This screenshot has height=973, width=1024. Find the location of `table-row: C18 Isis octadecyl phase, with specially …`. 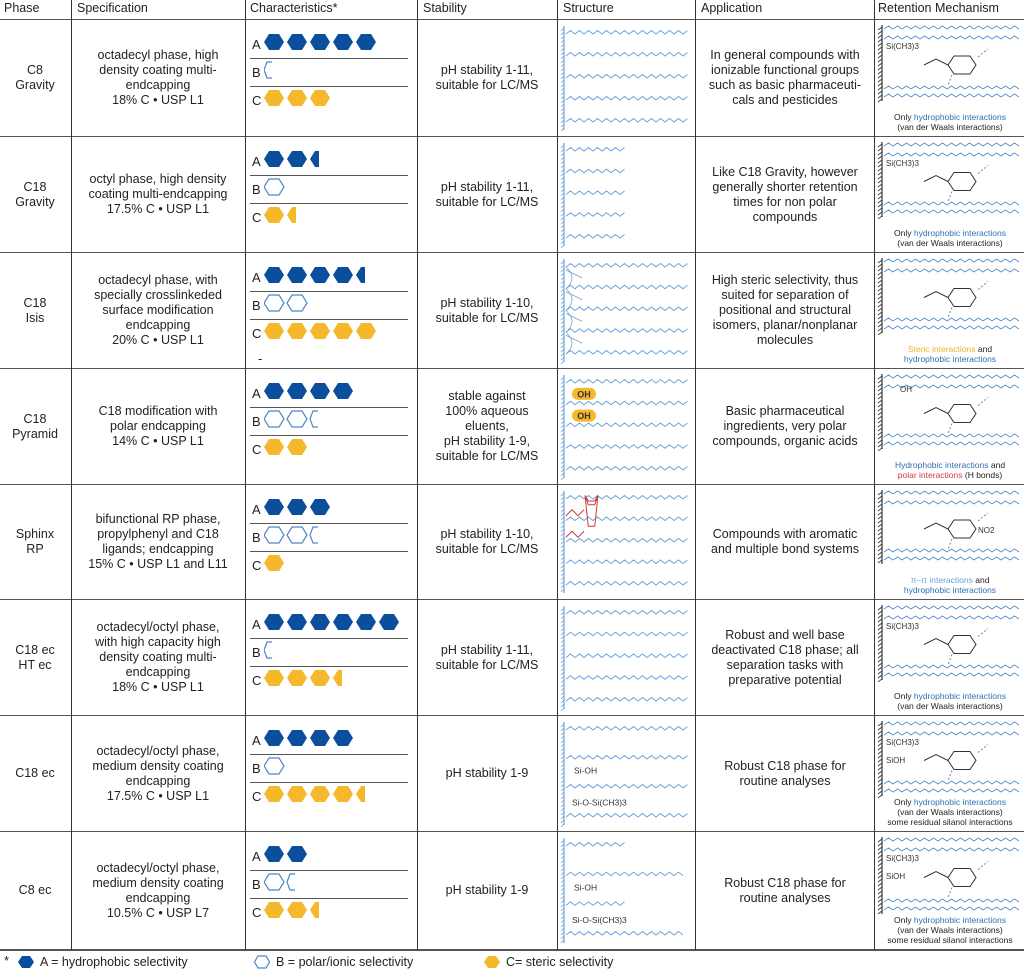

table-row: C18 Isis octadecyl phase, with specially … is located at coordinates (512, 311).